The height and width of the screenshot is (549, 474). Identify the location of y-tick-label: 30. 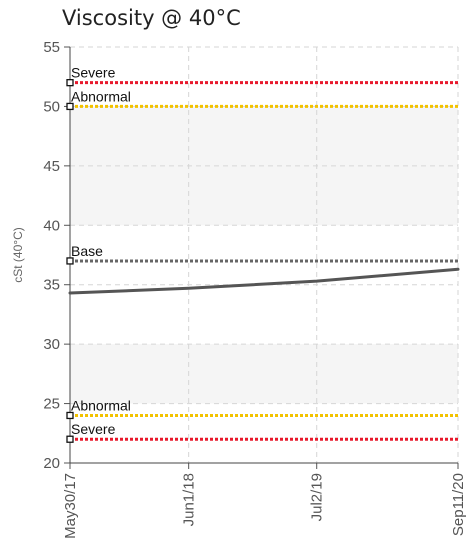
(51, 344).